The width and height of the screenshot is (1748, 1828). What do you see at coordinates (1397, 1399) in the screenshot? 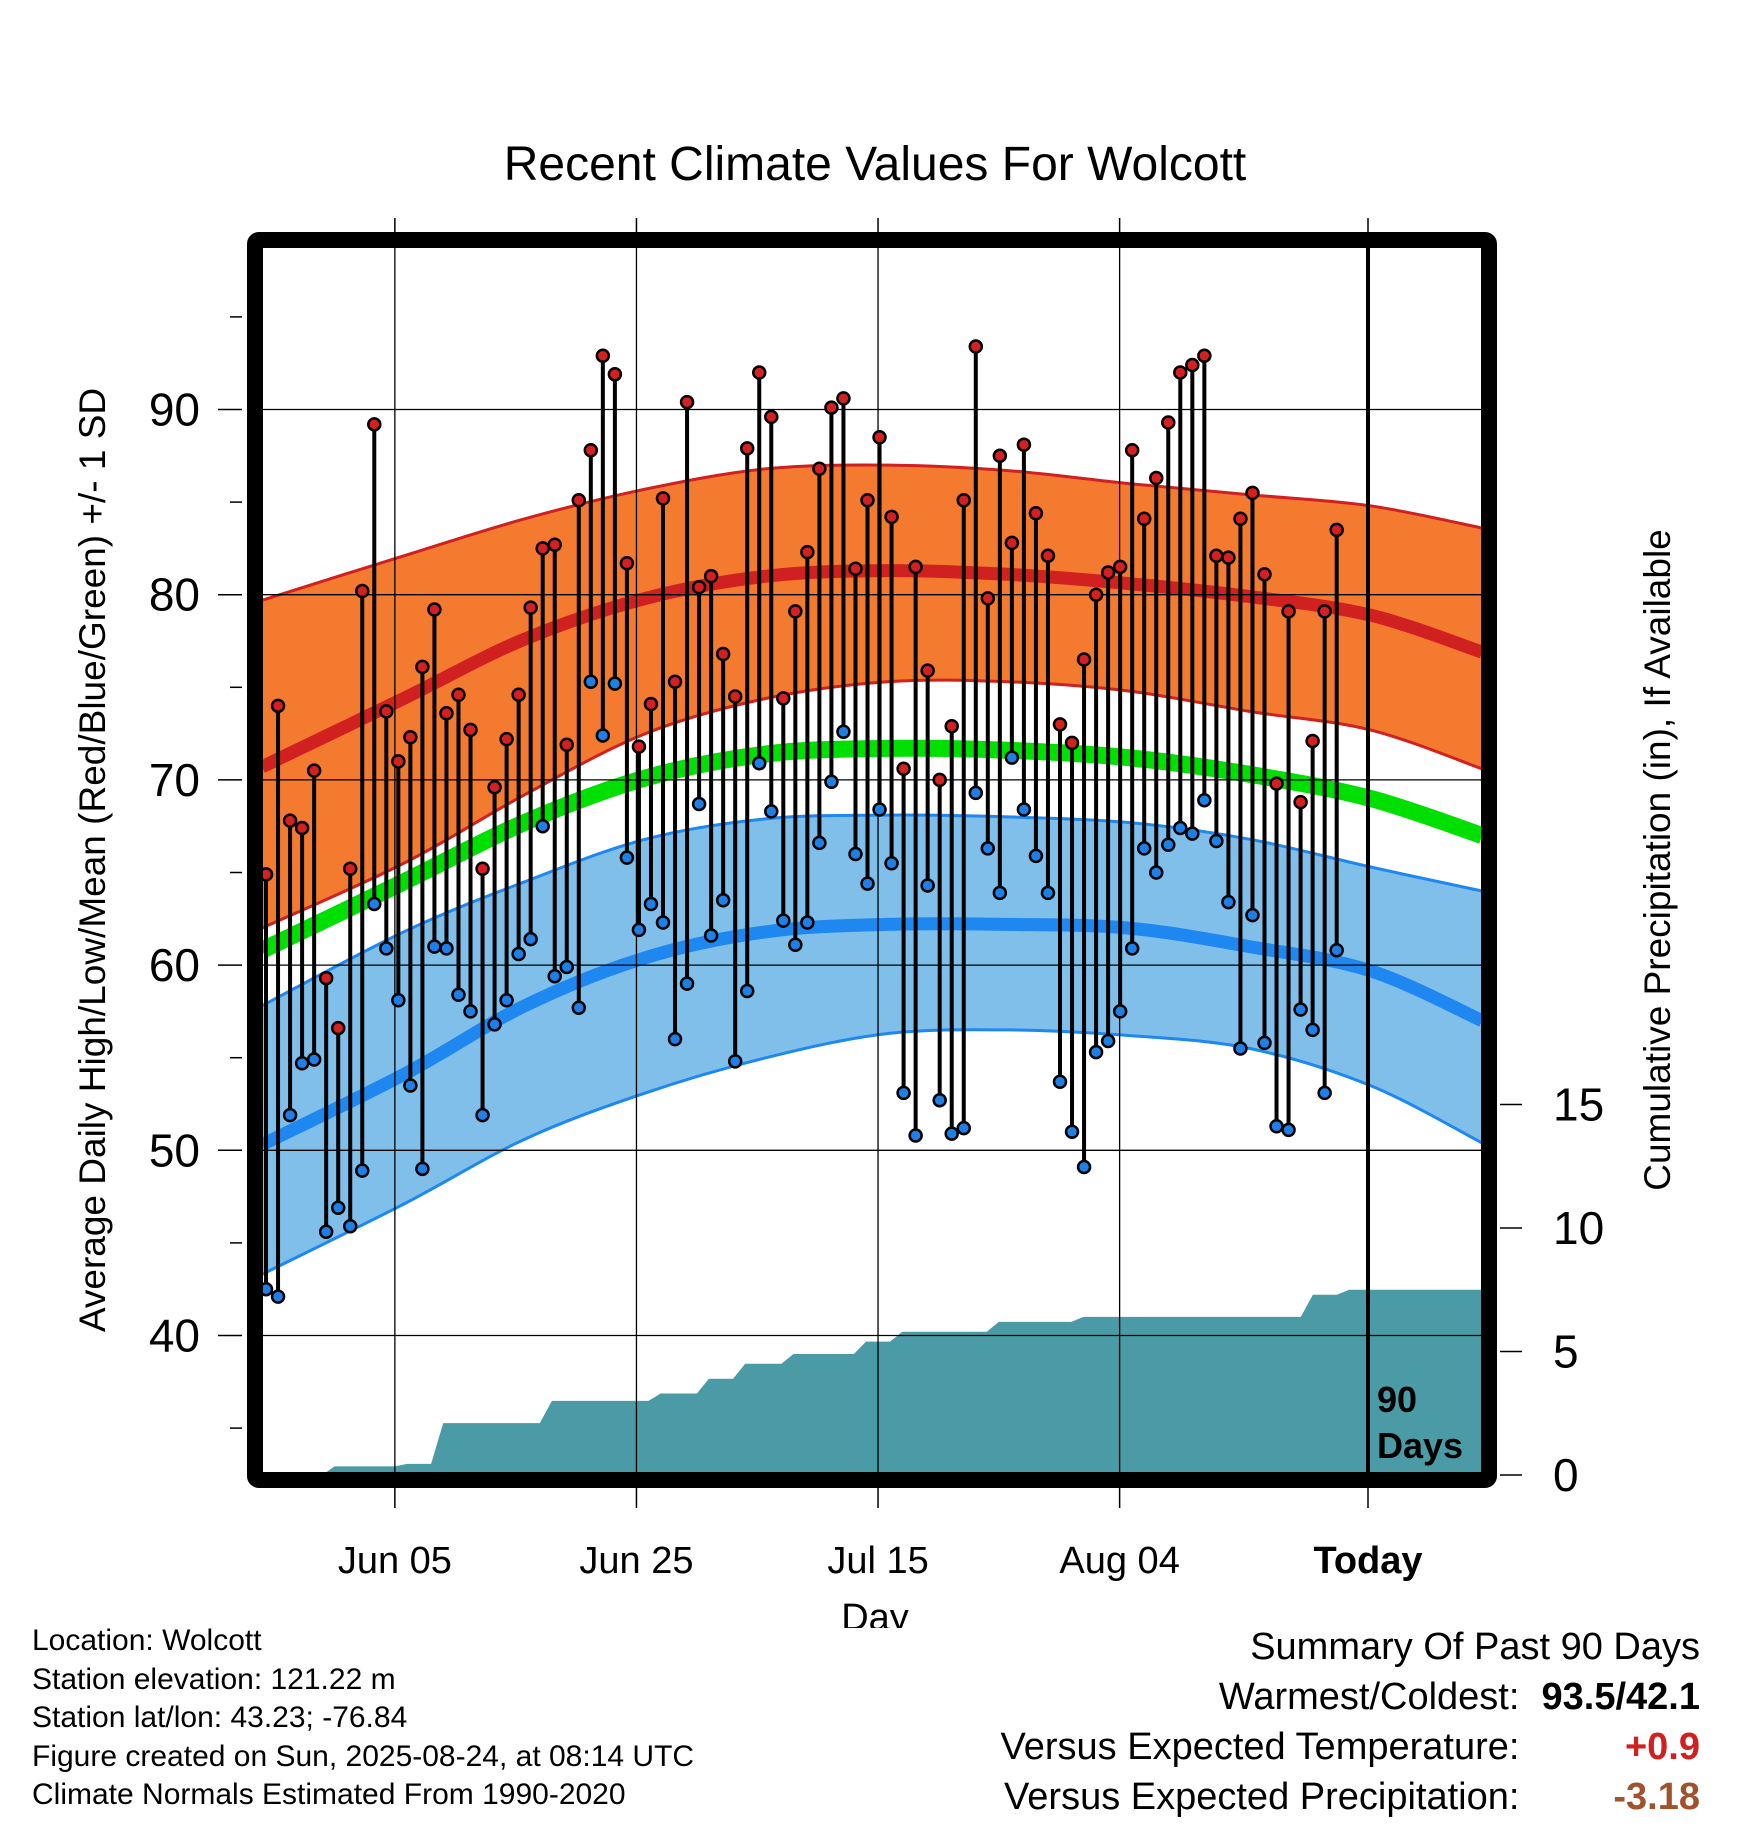
I see `today-label-line: 90` at bounding box center [1397, 1399].